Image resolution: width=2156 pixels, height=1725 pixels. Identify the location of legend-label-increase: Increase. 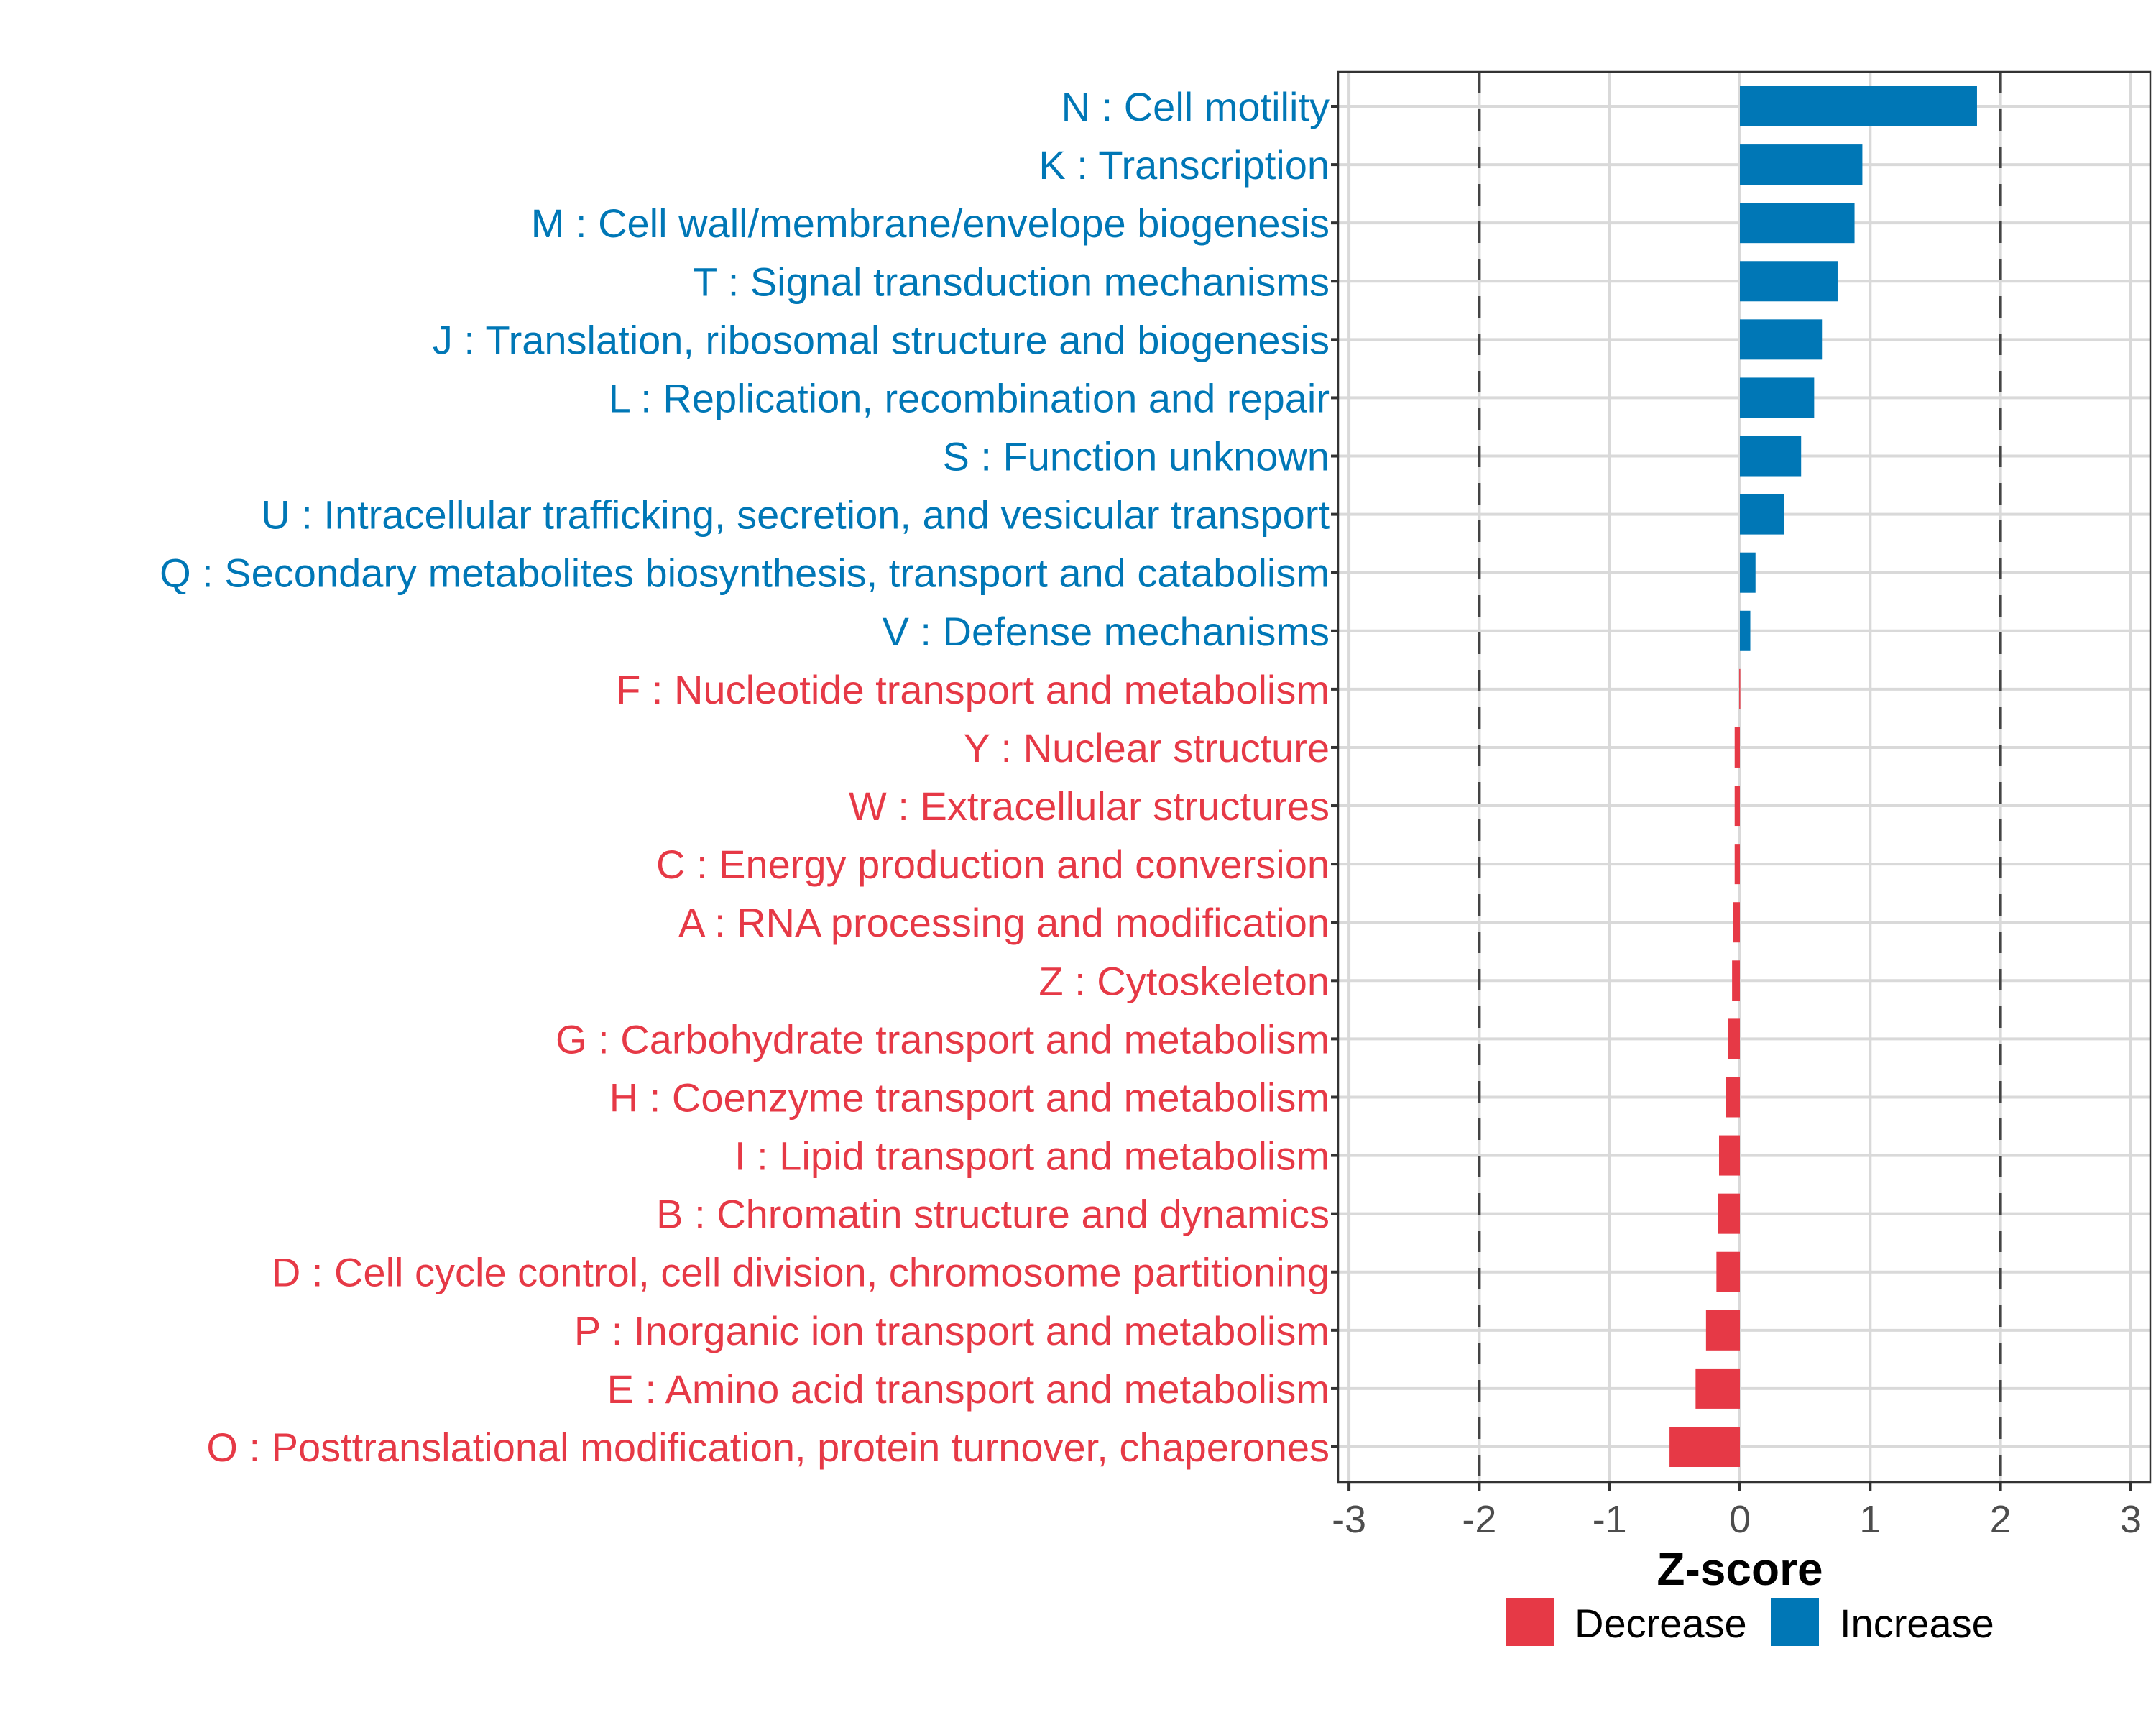
(1917, 1623).